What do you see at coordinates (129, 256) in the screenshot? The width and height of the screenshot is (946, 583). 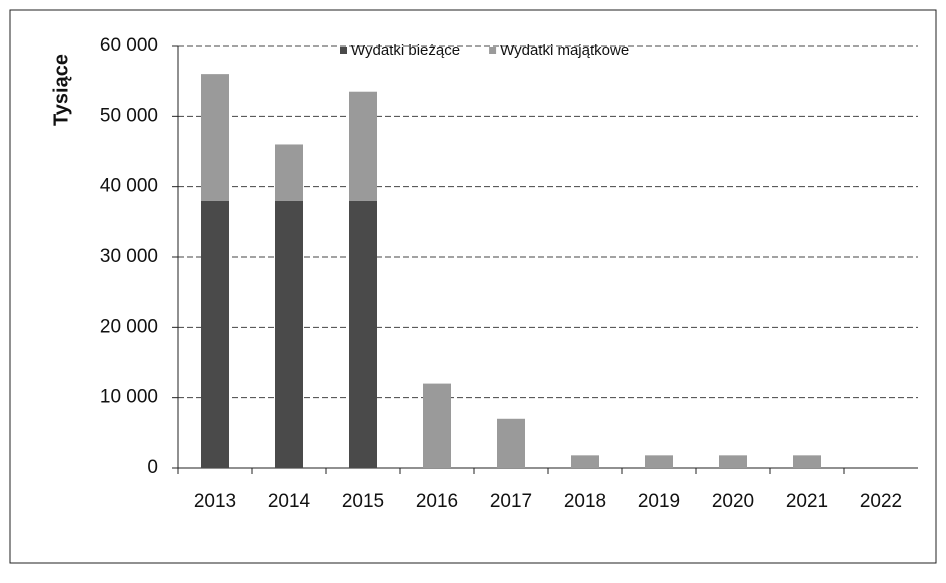 I see `y-tick-label: 30 000` at bounding box center [129, 256].